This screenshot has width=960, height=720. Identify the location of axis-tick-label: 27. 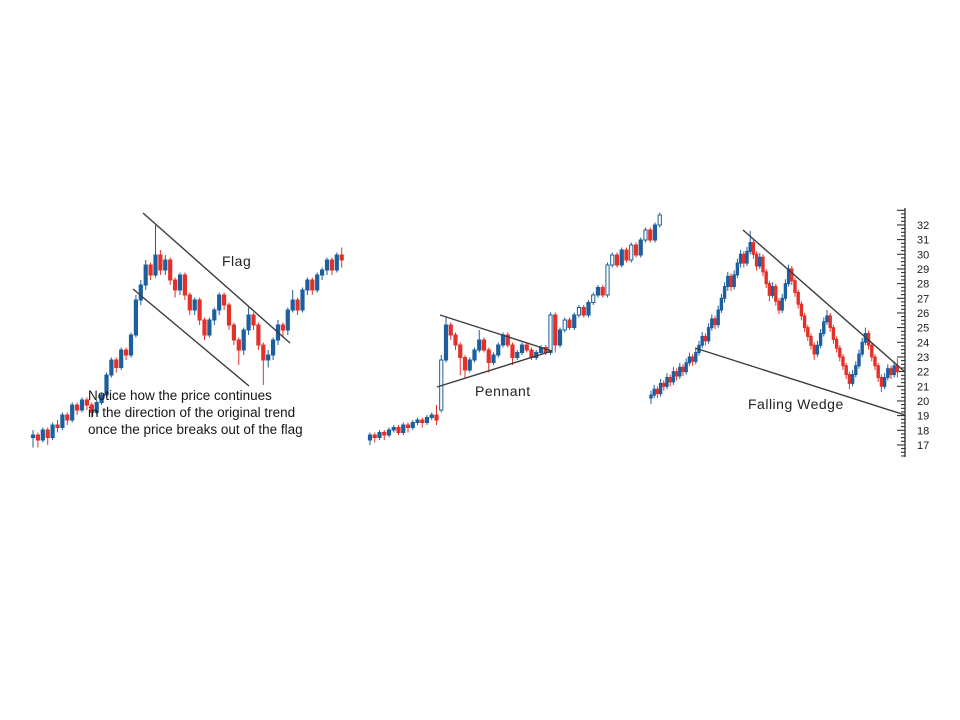
(923, 299).